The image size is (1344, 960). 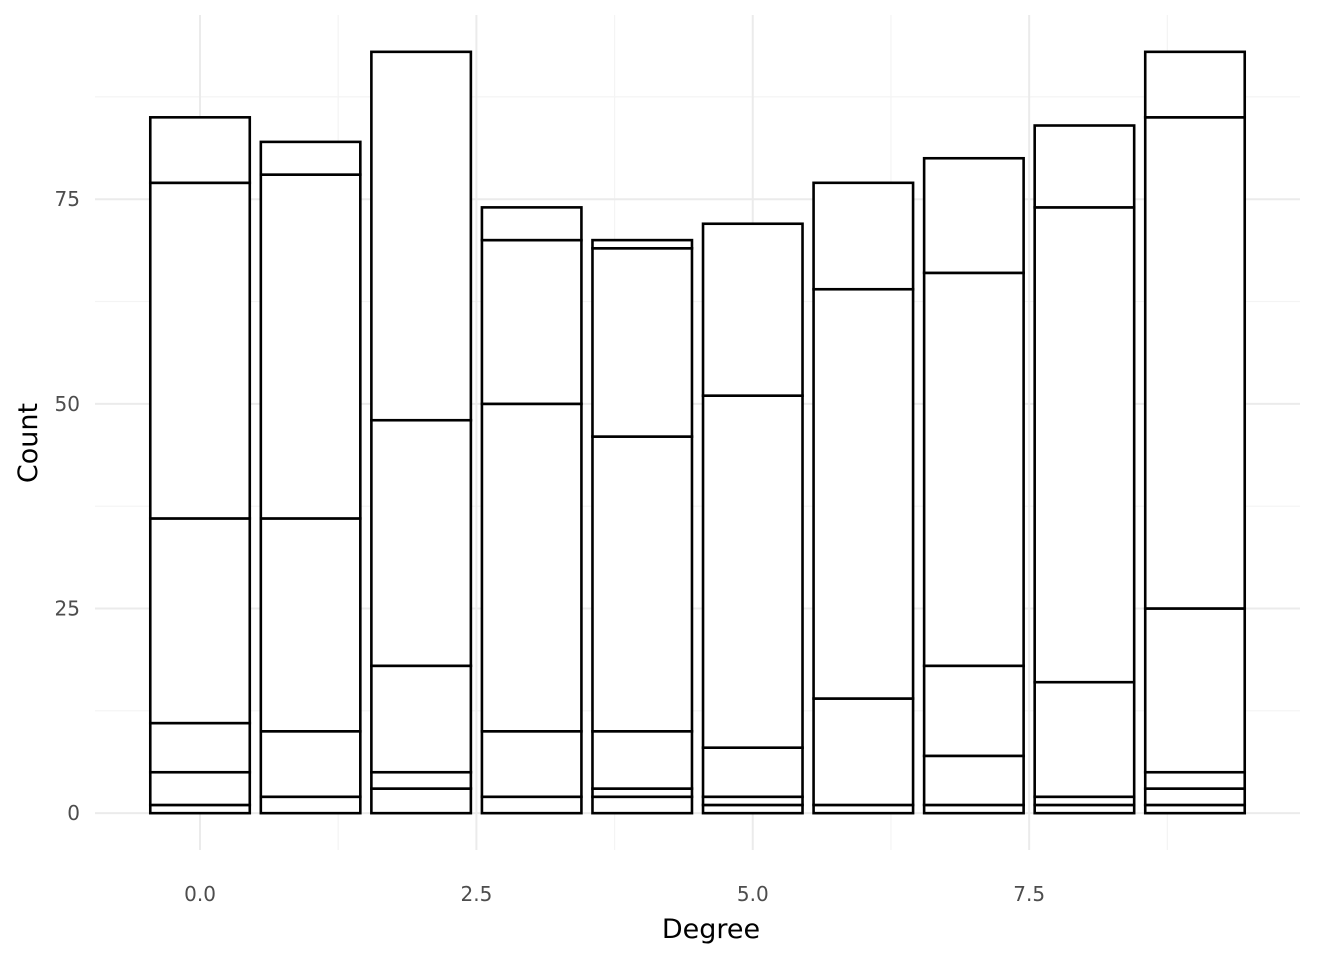 I want to click on x-tick-label: 2.5, so click(x=476, y=894).